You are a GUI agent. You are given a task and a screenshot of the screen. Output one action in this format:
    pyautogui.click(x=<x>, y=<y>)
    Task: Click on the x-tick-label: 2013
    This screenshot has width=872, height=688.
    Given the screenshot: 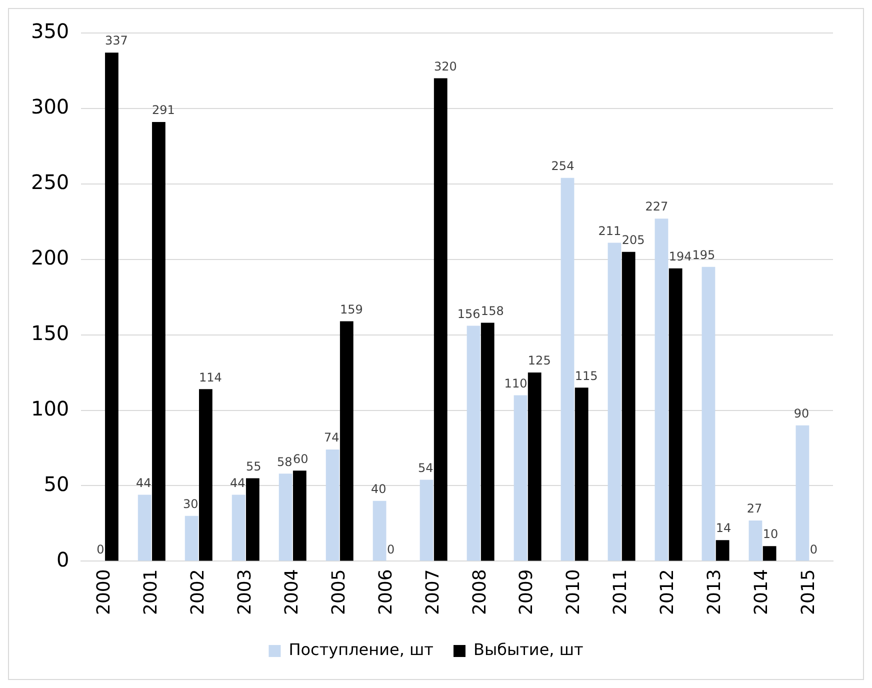 What is the action you would take?
    pyautogui.click(x=715, y=592)
    